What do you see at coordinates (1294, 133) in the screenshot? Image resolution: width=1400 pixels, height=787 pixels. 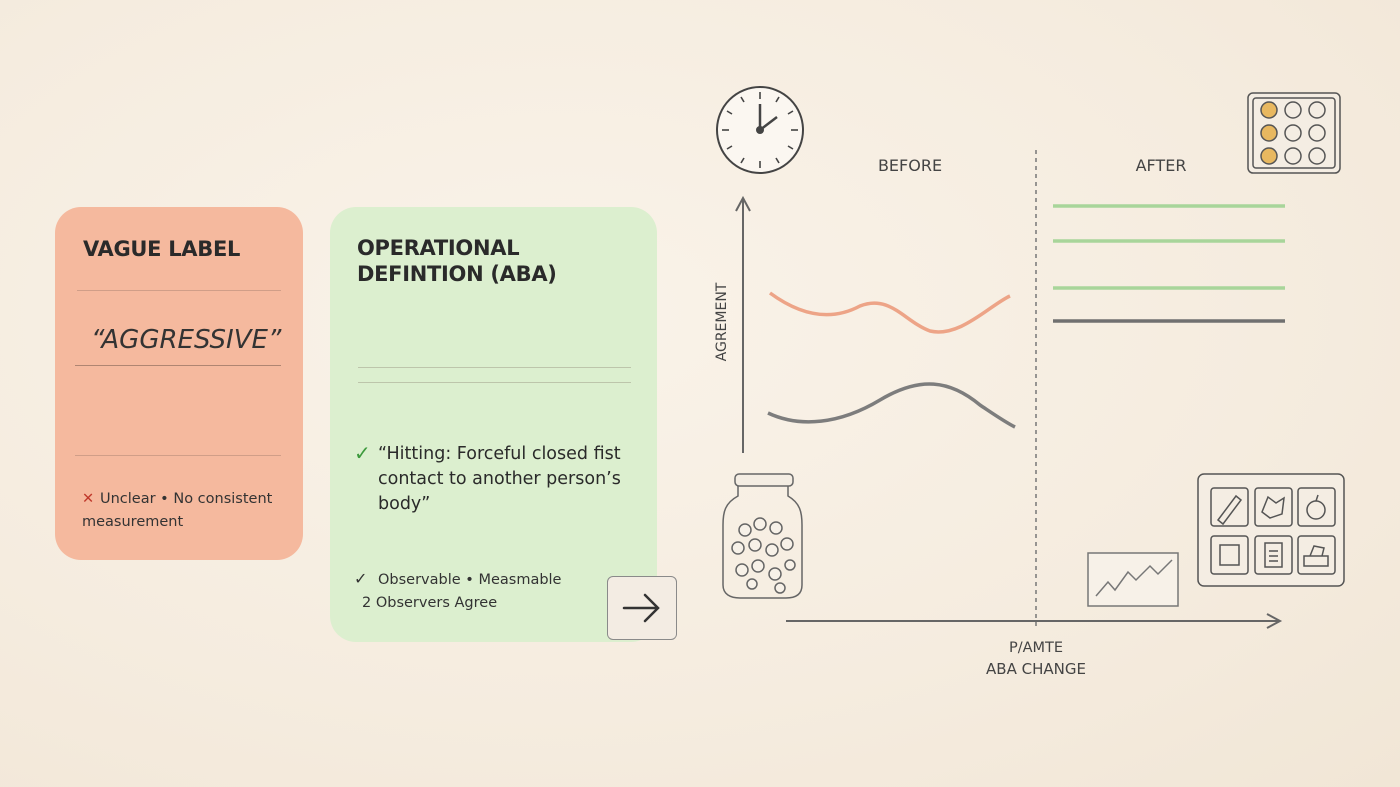 I see `token-board-icon` at bounding box center [1294, 133].